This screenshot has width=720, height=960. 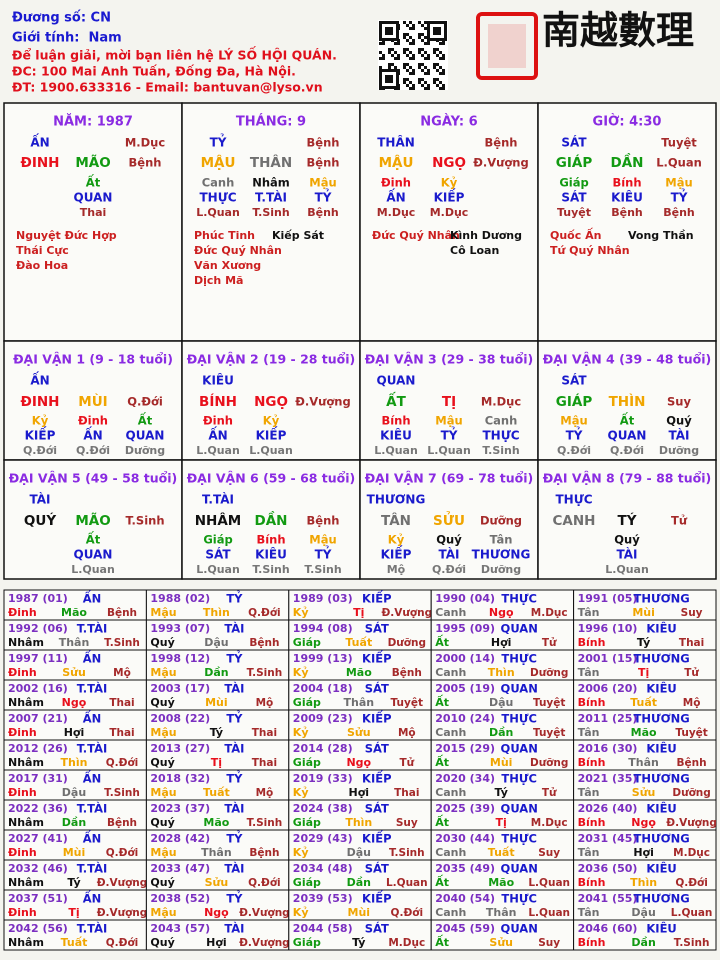 What do you see at coordinates (519, 599) in the screenshot?
I see `year-god: THỰC` at bounding box center [519, 599].